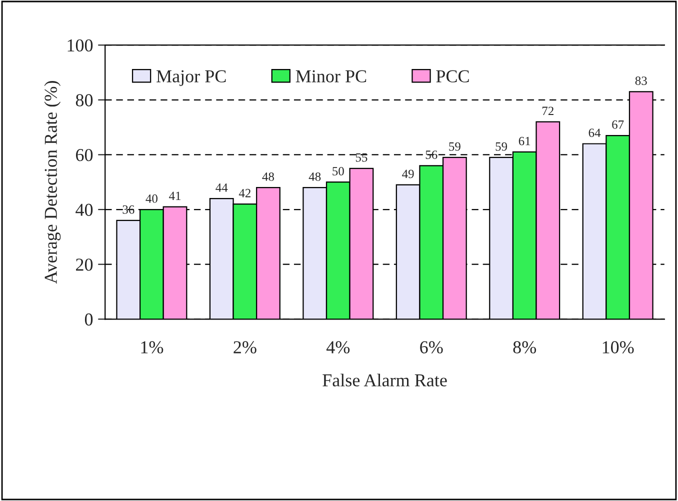 This screenshot has width=678, height=501. What do you see at coordinates (618, 347) in the screenshot?
I see `x-tick-label: 10%` at bounding box center [618, 347].